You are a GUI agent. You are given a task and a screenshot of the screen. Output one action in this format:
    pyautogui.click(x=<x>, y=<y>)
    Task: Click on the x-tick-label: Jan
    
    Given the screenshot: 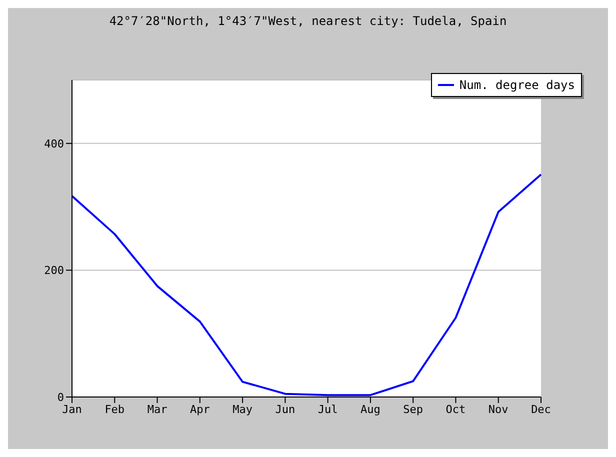 What is the action you would take?
    pyautogui.click(x=72, y=409)
    